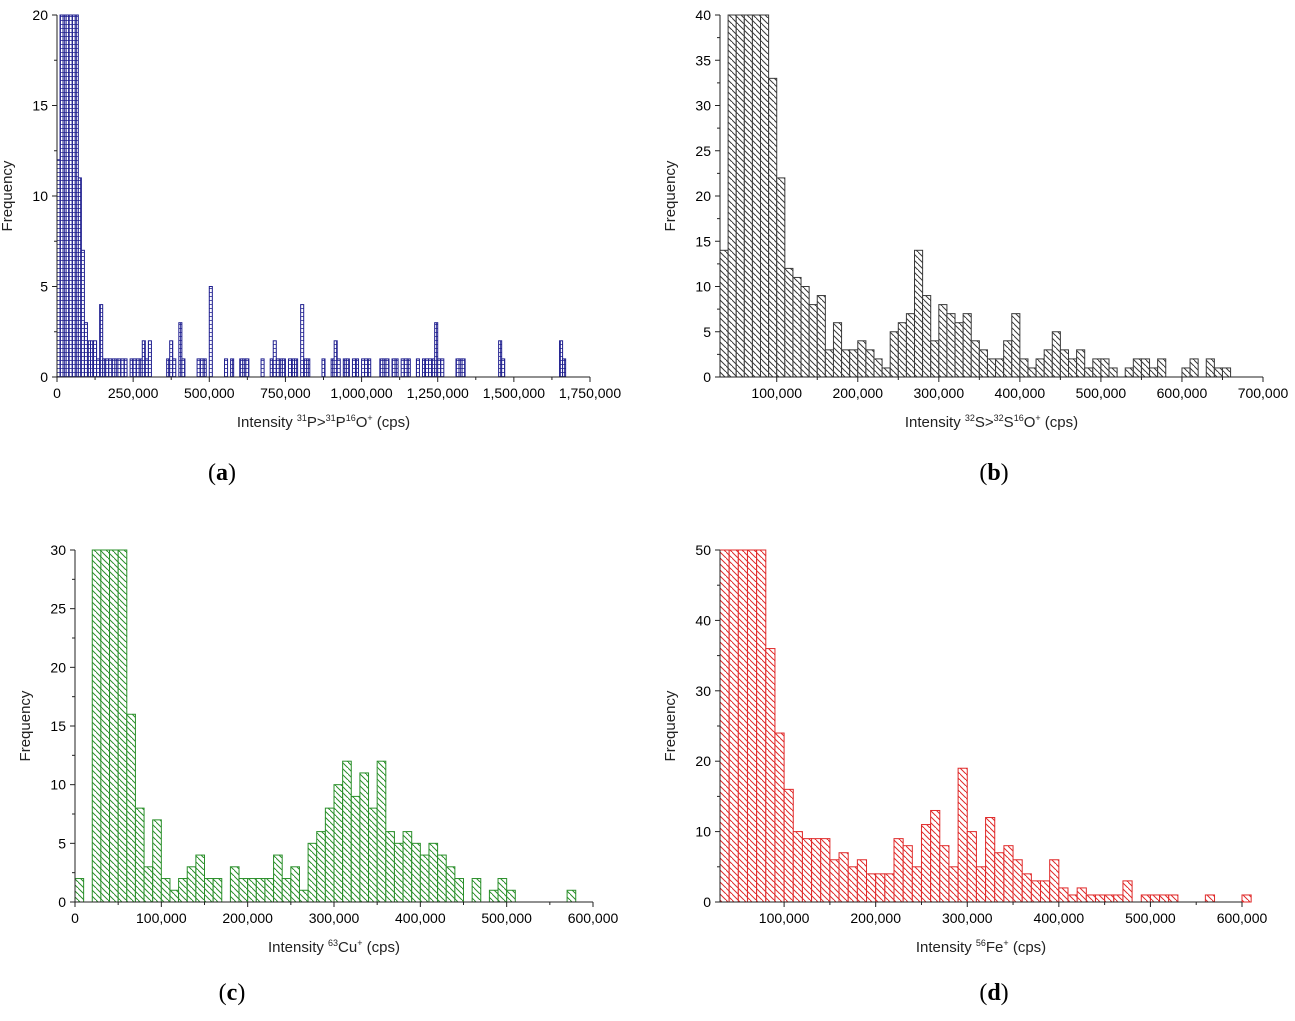 The height and width of the screenshot is (1021, 1295). I want to click on x-tick-label: 200,000, so click(857, 393).